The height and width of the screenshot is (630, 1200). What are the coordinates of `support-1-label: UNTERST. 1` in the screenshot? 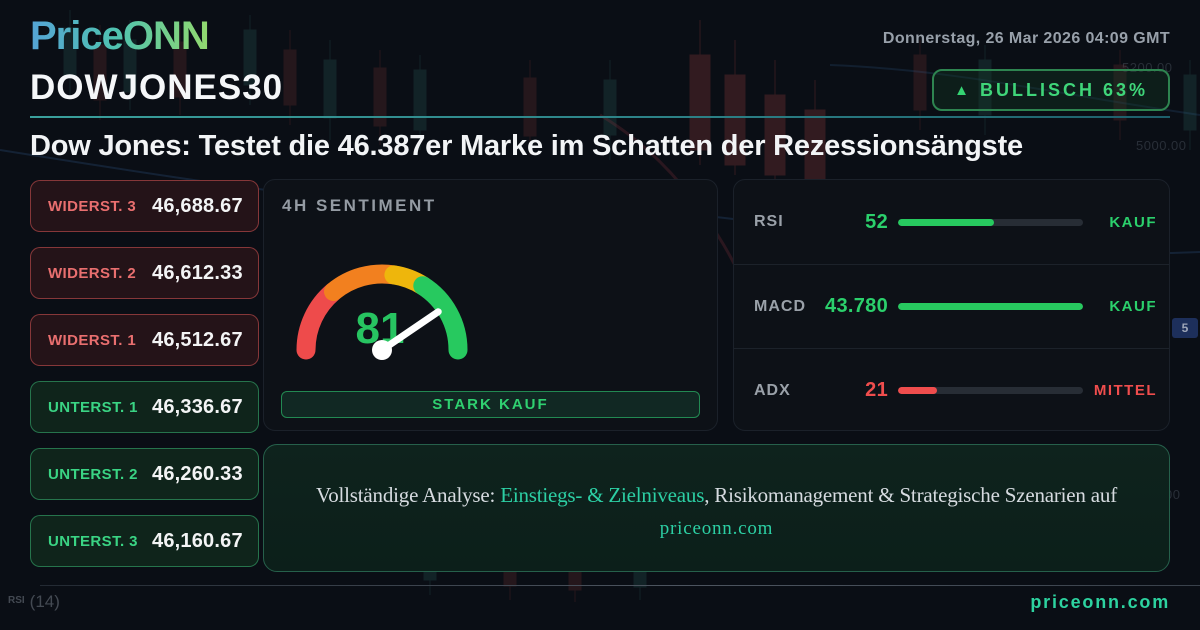 It's located at (93, 407).